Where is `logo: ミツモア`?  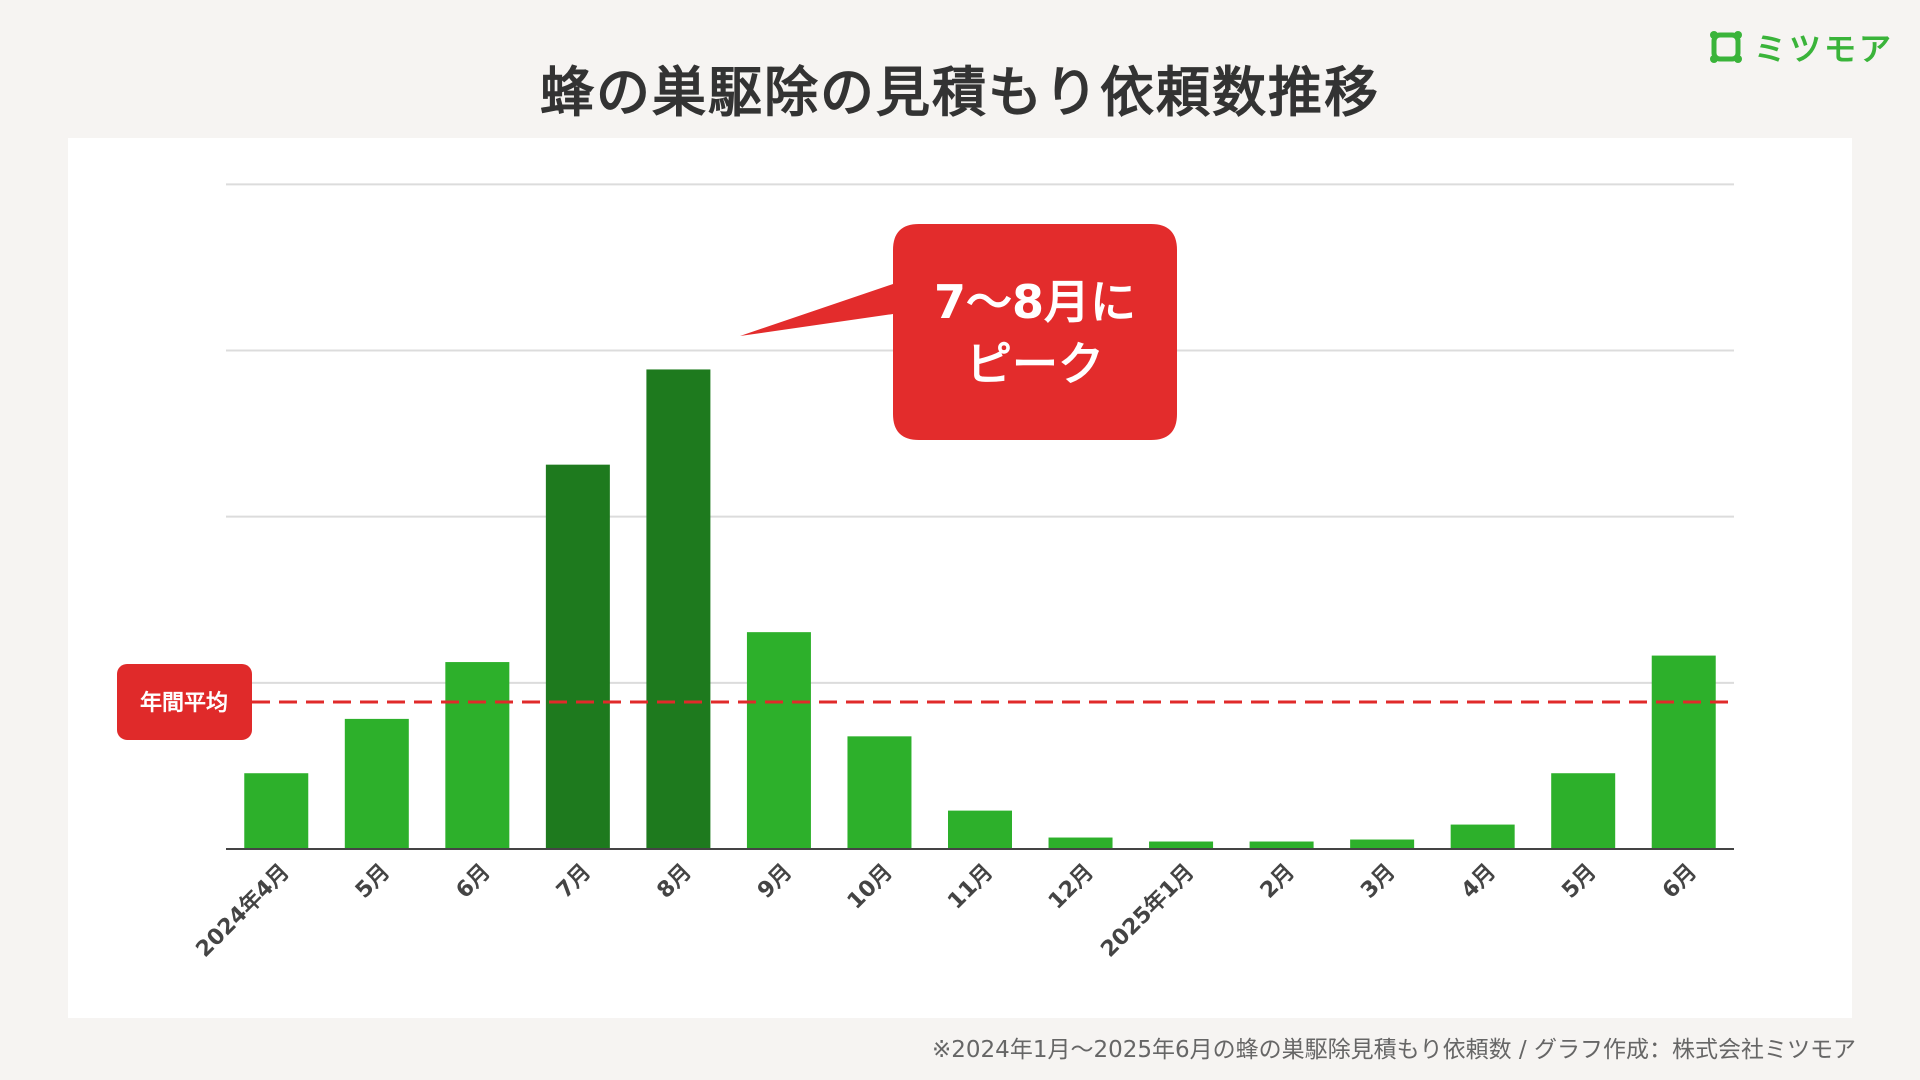
logo: ミツモア is located at coordinates (1800, 47).